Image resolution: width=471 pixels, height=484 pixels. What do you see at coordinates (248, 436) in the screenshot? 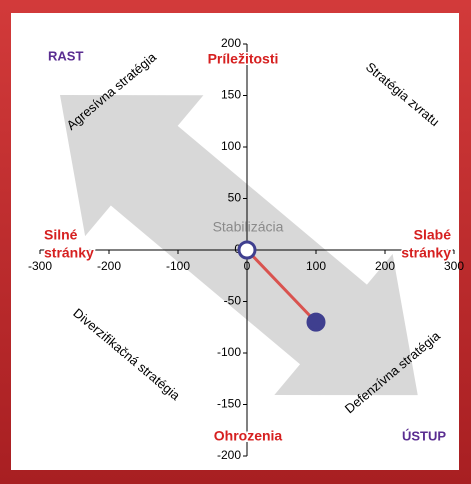
I see `axis-label: Ohrozenia` at bounding box center [248, 436].